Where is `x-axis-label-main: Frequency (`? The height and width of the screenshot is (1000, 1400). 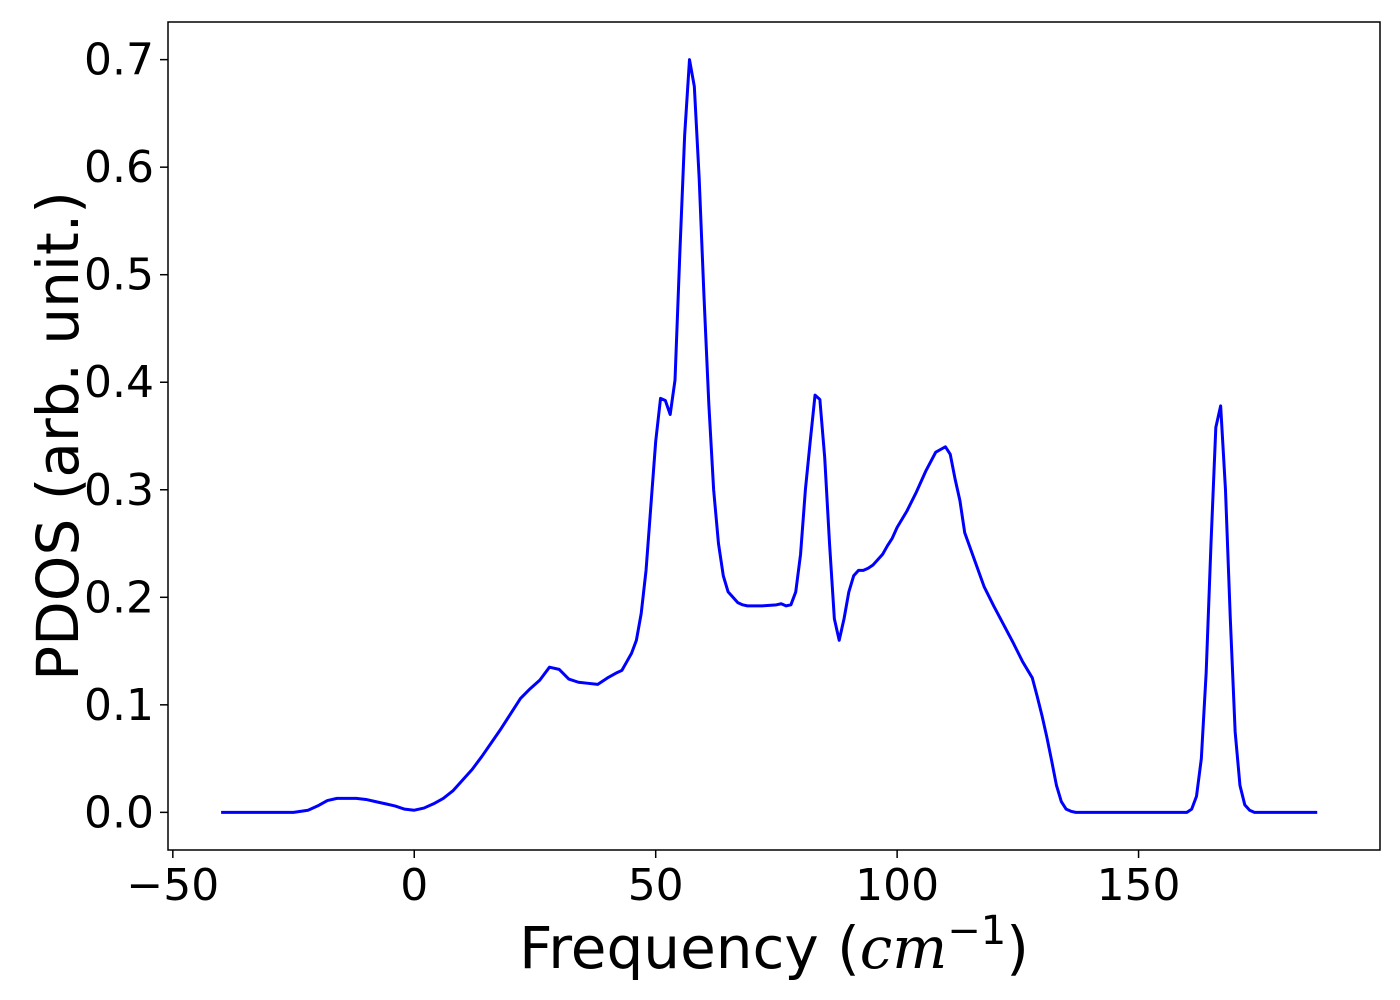
x-axis-label-main: Frequency ( is located at coordinates (689, 948).